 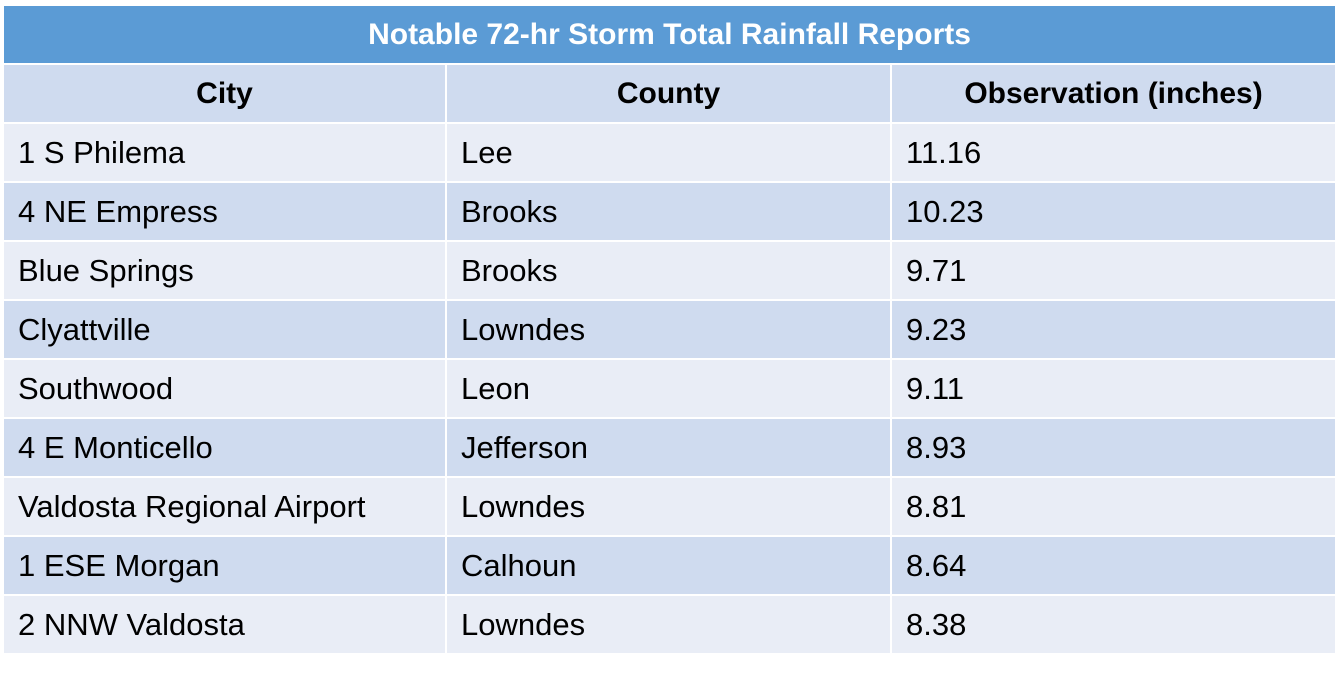 What do you see at coordinates (1113, 211) in the screenshot?
I see `observation-cell: 10.23` at bounding box center [1113, 211].